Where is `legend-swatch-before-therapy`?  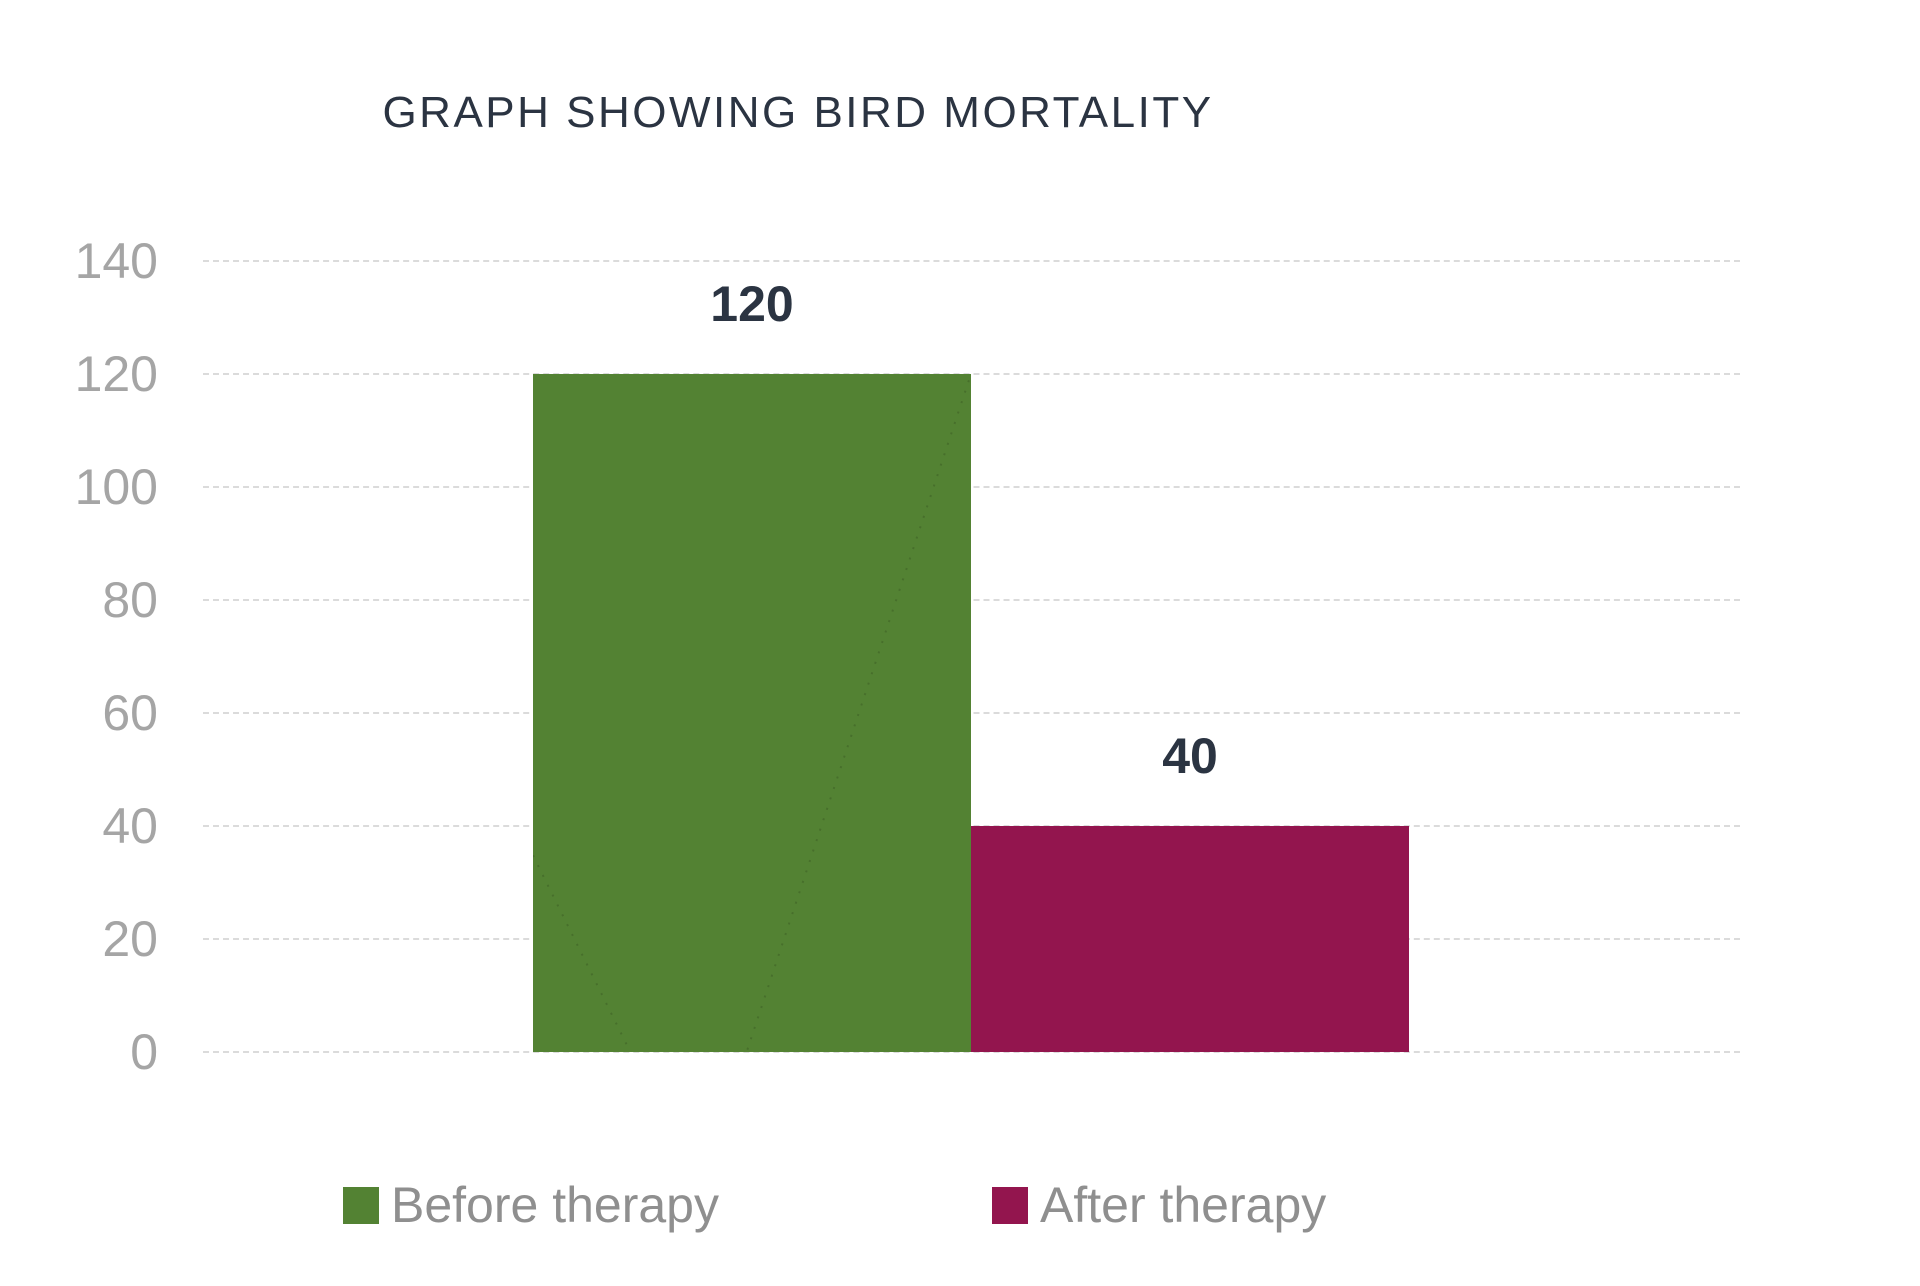
legend-swatch-before-therapy is located at coordinates (361, 1205).